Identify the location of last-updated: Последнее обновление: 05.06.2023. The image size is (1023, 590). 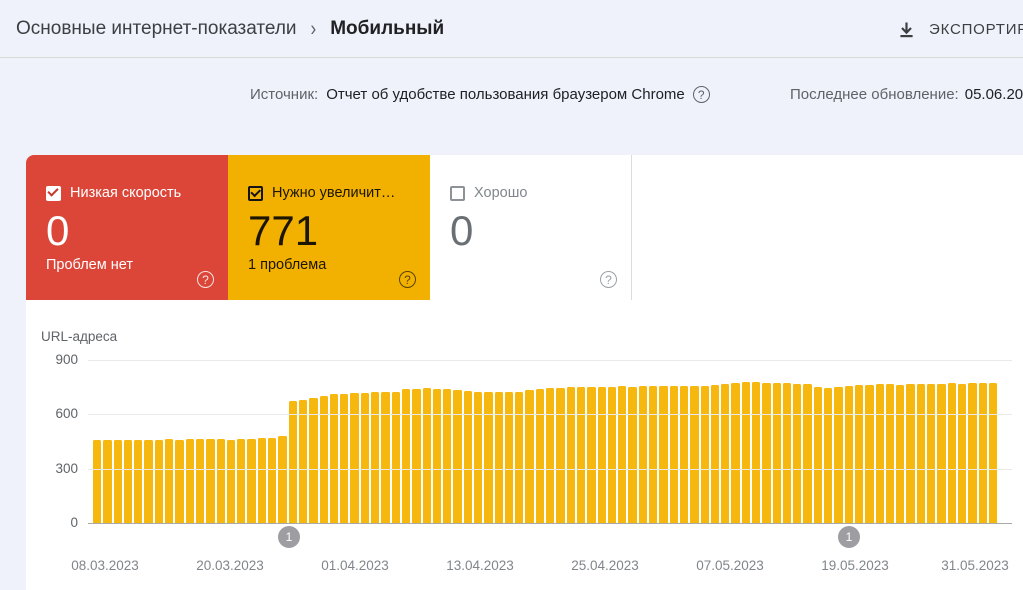
(906, 94).